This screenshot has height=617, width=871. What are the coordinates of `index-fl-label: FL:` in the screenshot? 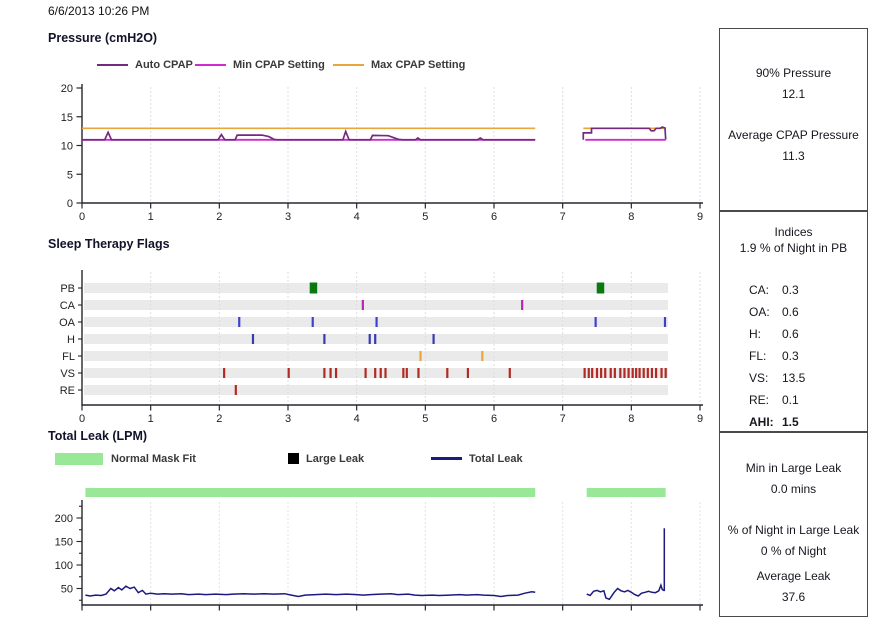 It's located at (758, 356).